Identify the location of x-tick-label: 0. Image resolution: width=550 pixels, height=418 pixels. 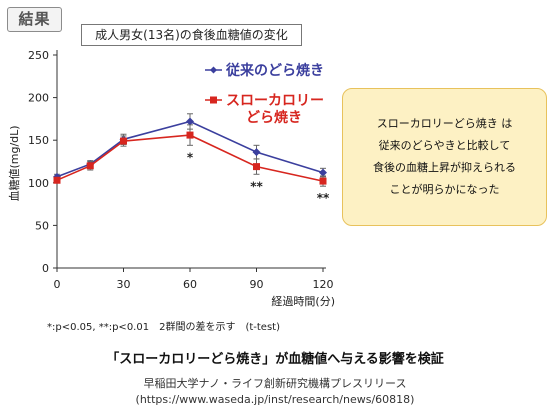
(57, 284).